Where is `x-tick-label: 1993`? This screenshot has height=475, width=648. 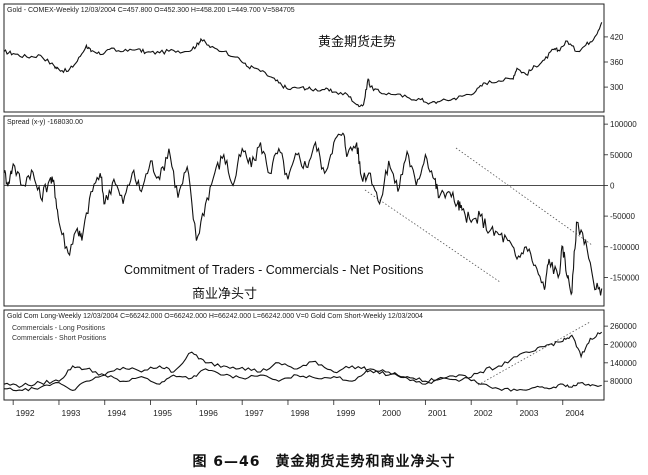 x-tick-label: 1993 is located at coordinates (71, 413).